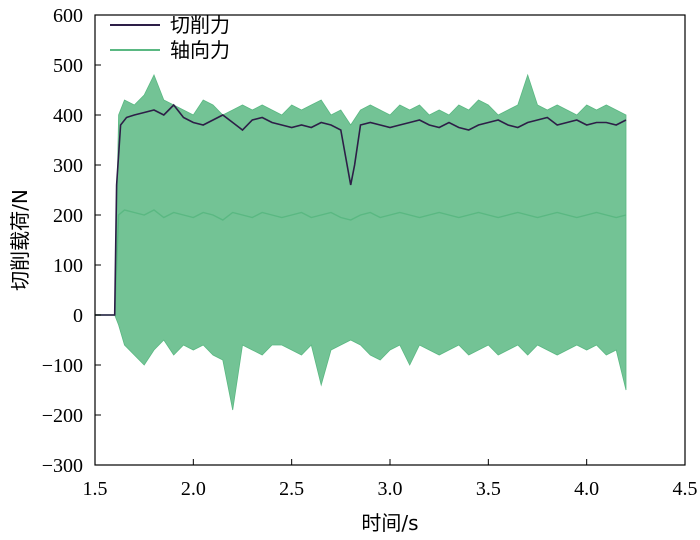 The height and width of the screenshot is (540, 700). What do you see at coordinates (95, 489) in the screenshot?
I see `x-tick-label: 1.5` at bounding box center [95, 489].